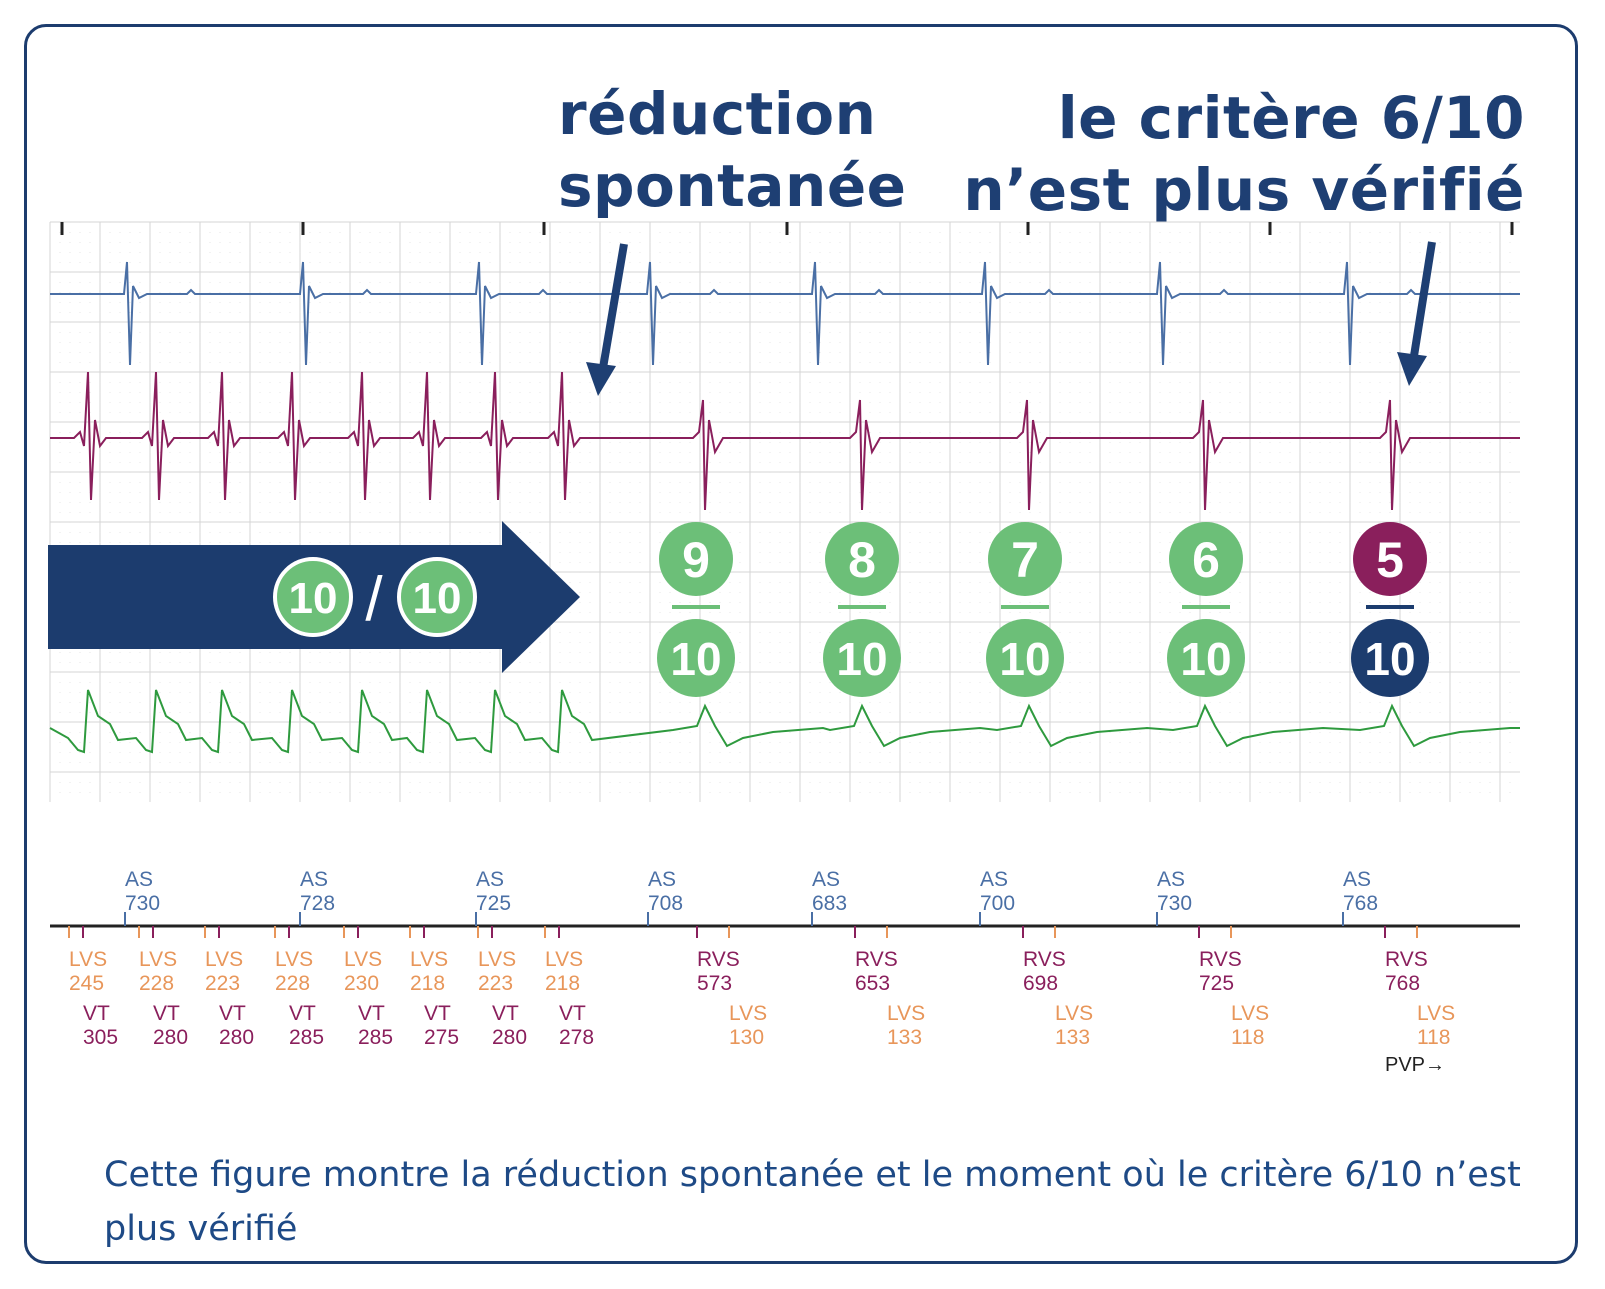  Describe the element at coordinates (665, 903) in the screenshot. I see `as-marker-value: 708` at that location.